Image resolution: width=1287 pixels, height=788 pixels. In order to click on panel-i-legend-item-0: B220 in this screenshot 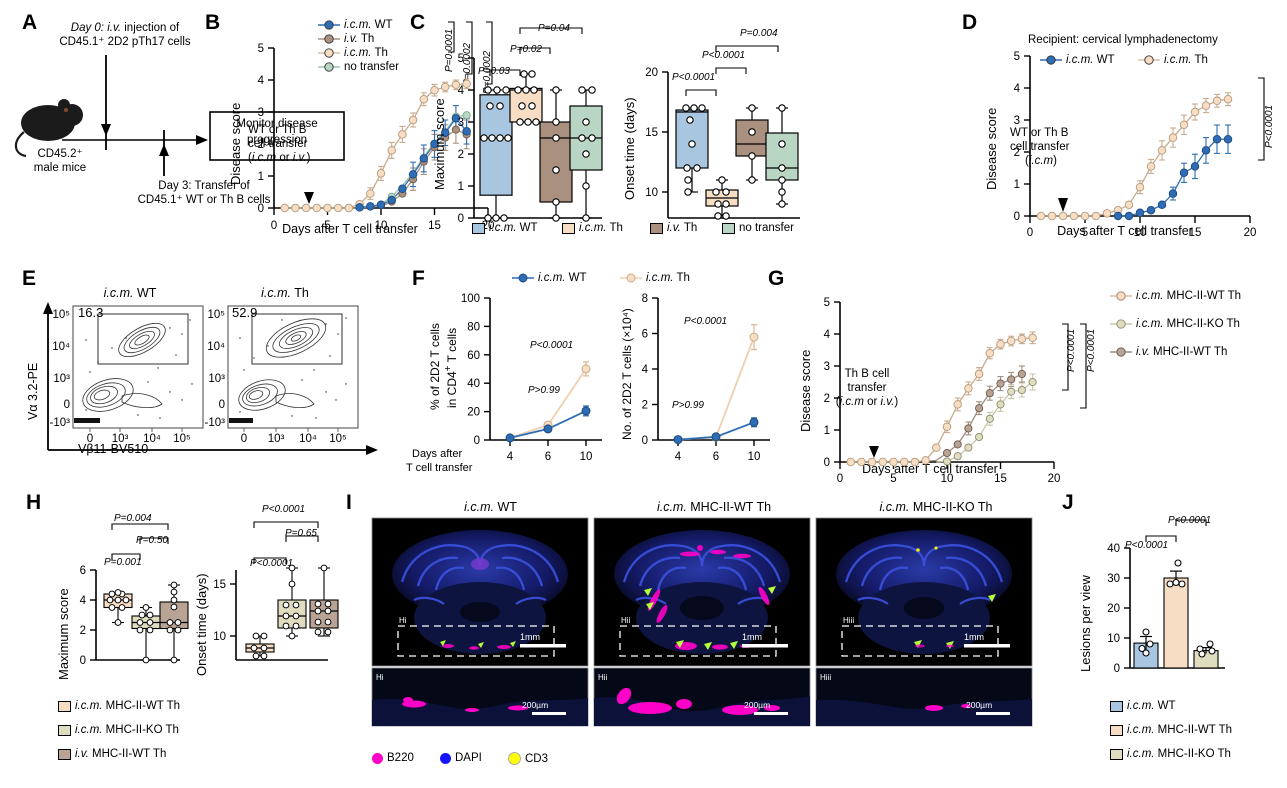, I will do `click(393, 758)`.